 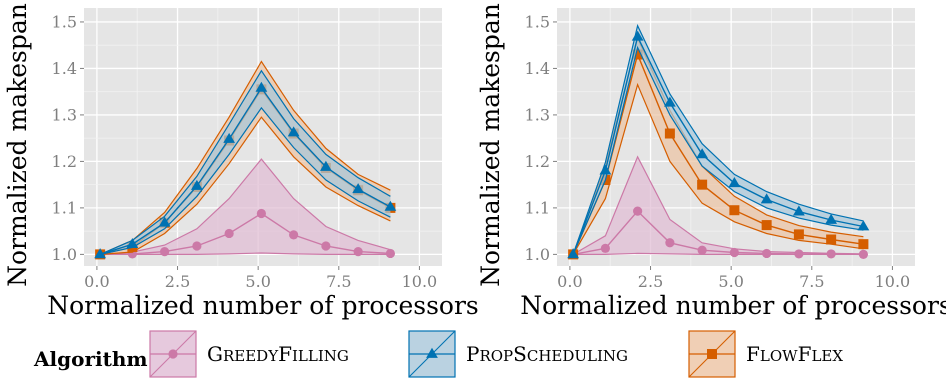 I want to click on legend-label: PROPSCHEDULING, so click(x=547, y=354).